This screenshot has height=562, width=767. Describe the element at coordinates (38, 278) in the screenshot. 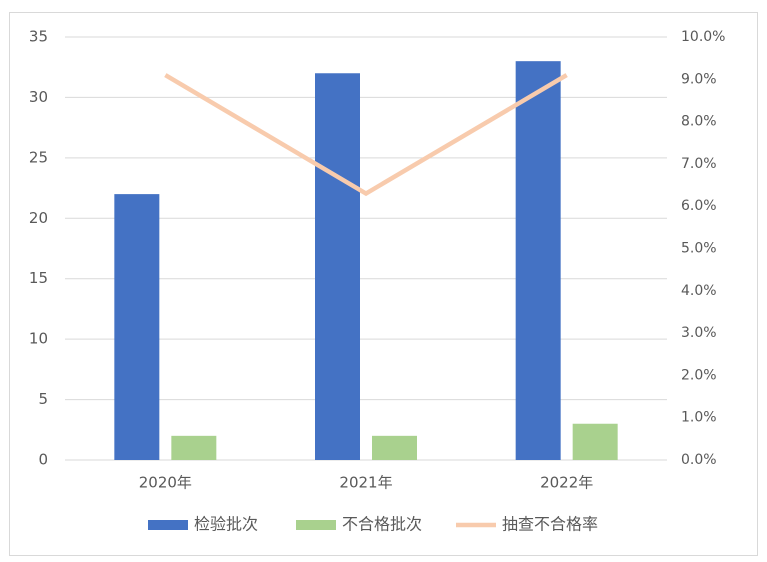

I see `y-tick-label: 15` at that location.